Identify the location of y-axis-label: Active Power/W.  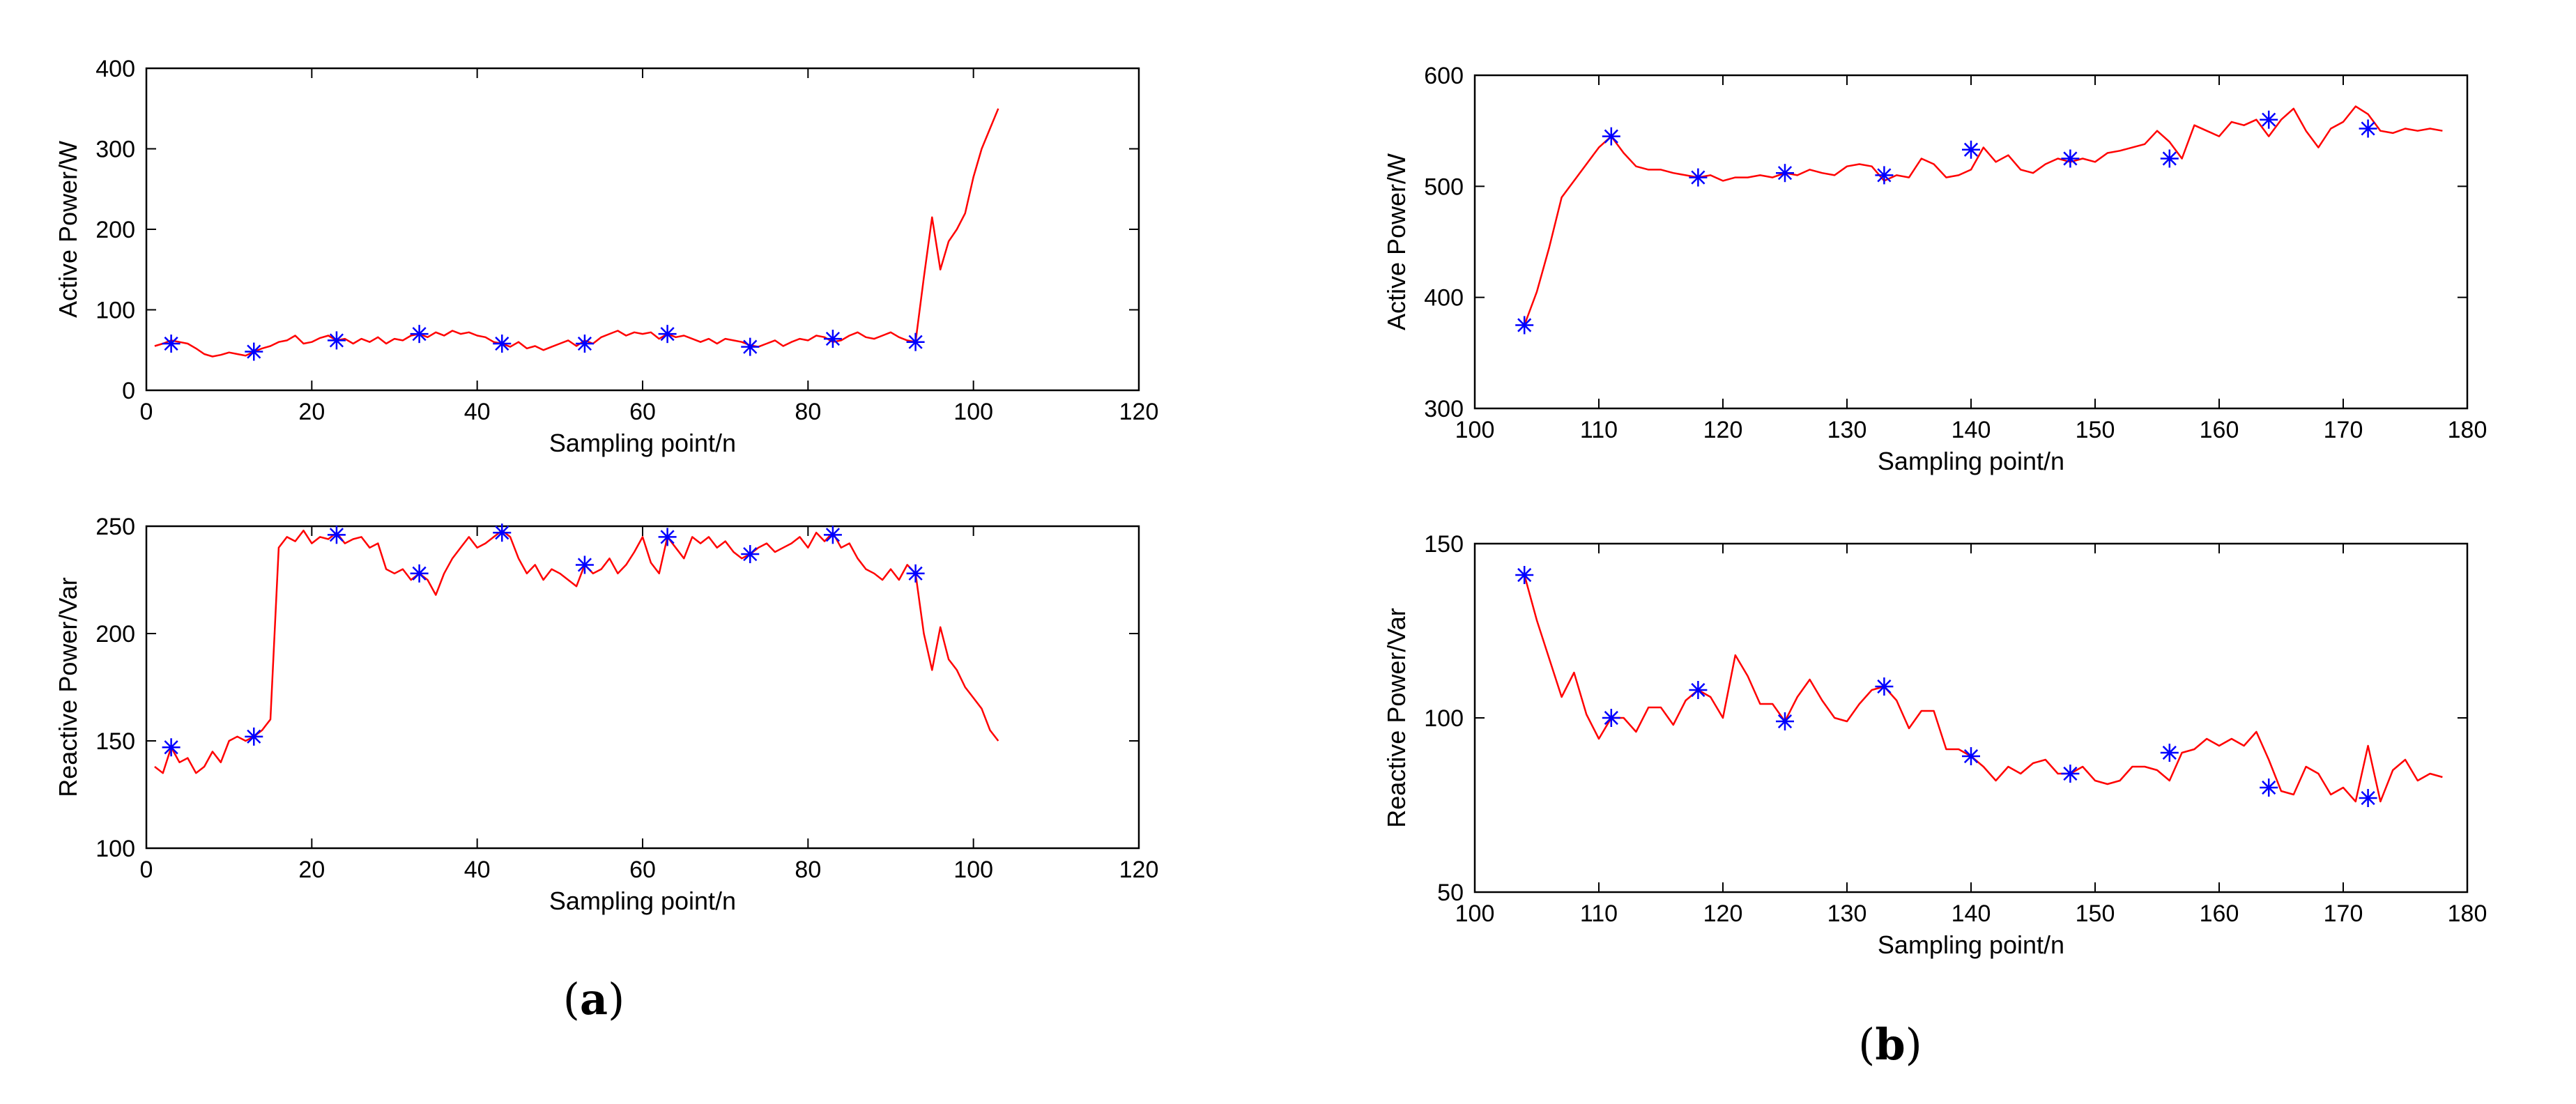
(68, 230).